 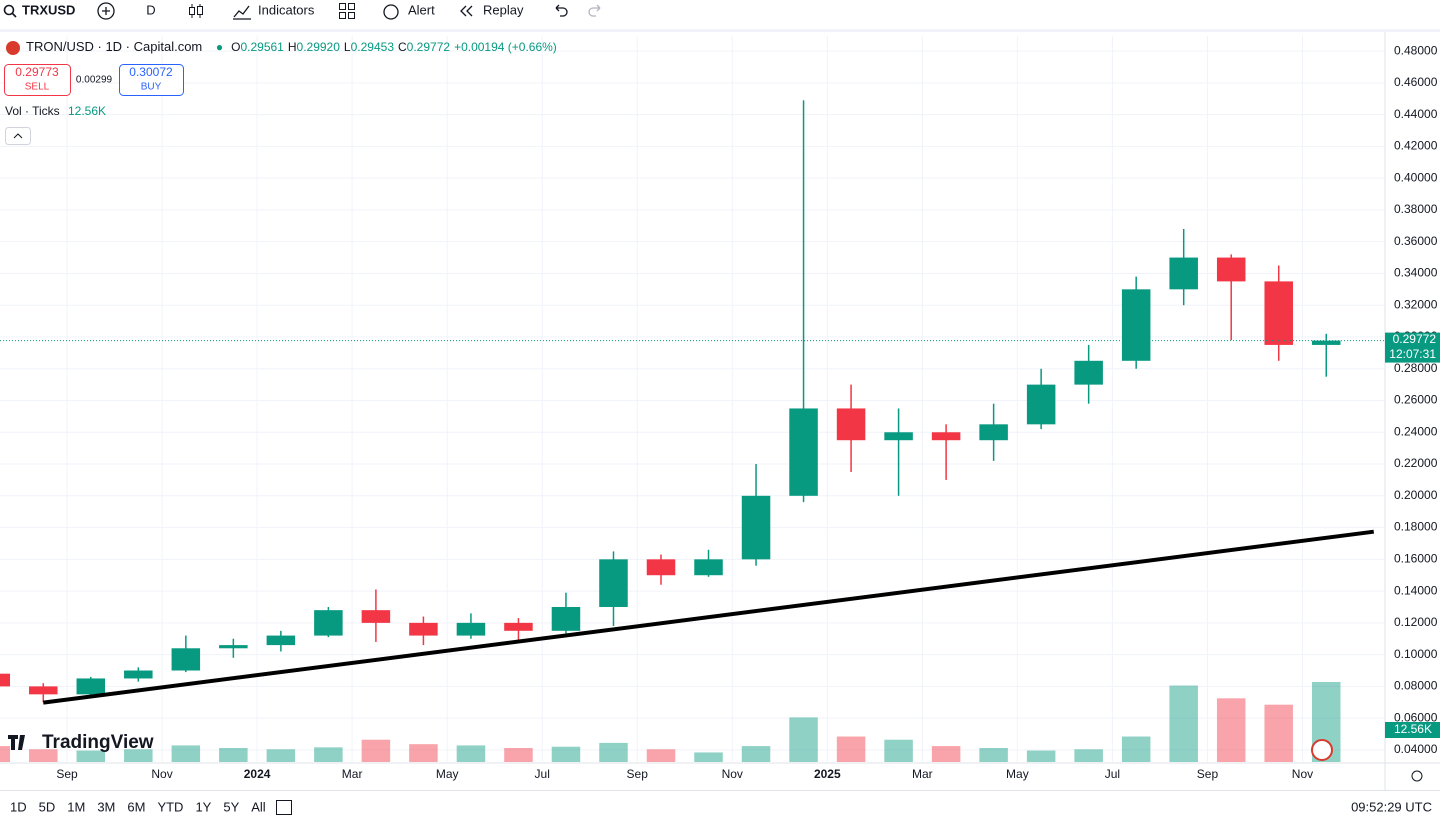 I want to click on symbol-logo, so click(x=13, y=48).